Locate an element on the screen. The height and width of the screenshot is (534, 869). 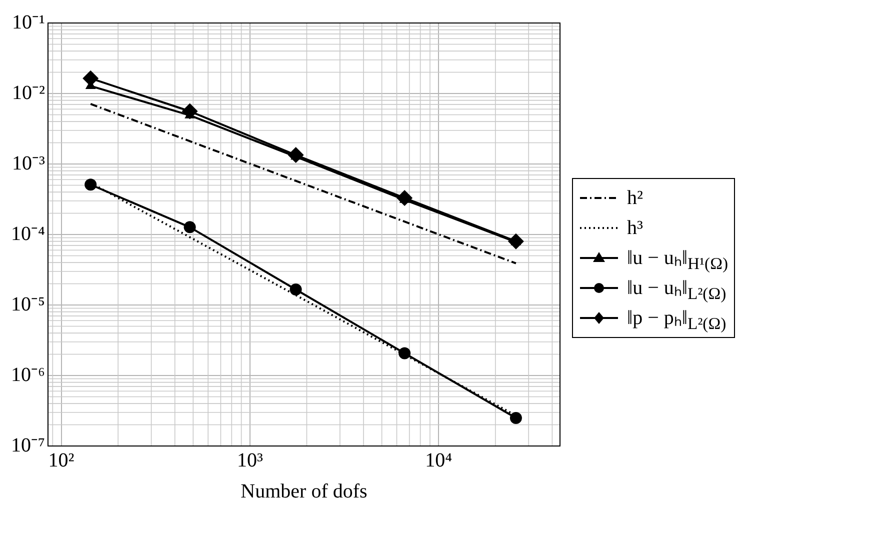
legend-label: ‖p − pₕ‖$_{L²(Ω)}$ is located at coordinates (676, 320).